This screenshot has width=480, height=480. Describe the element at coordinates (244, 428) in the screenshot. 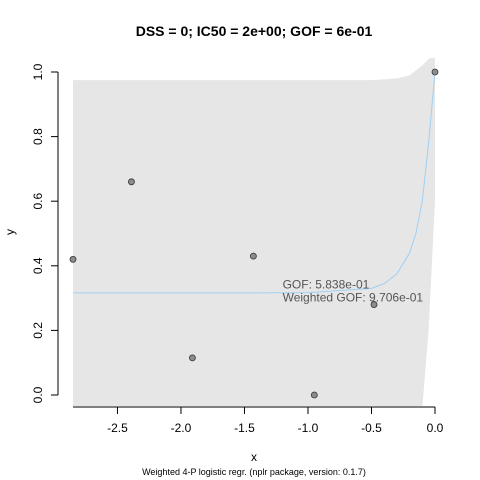

I see `x-tick-label: -1.5` at that location.